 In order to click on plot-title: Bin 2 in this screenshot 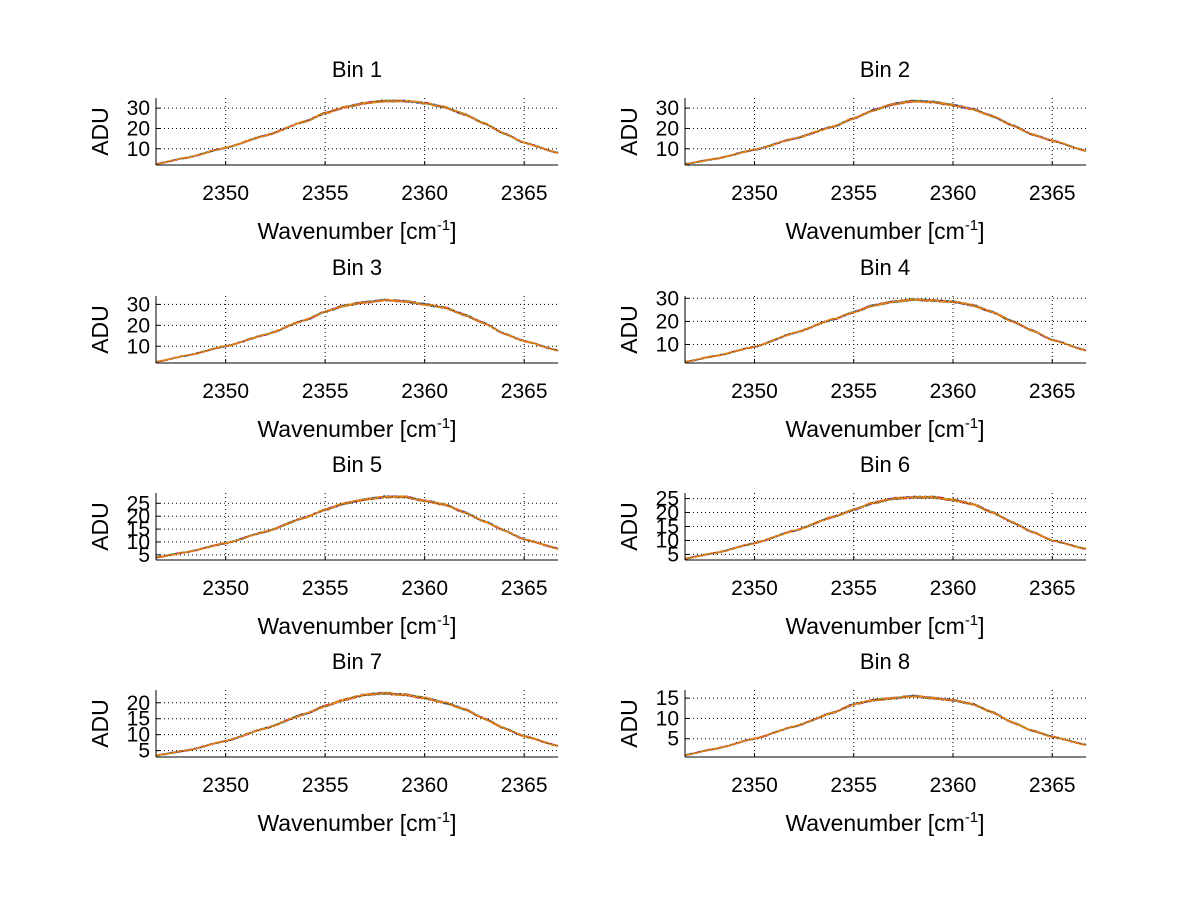, I will do `click(885, 69)`.